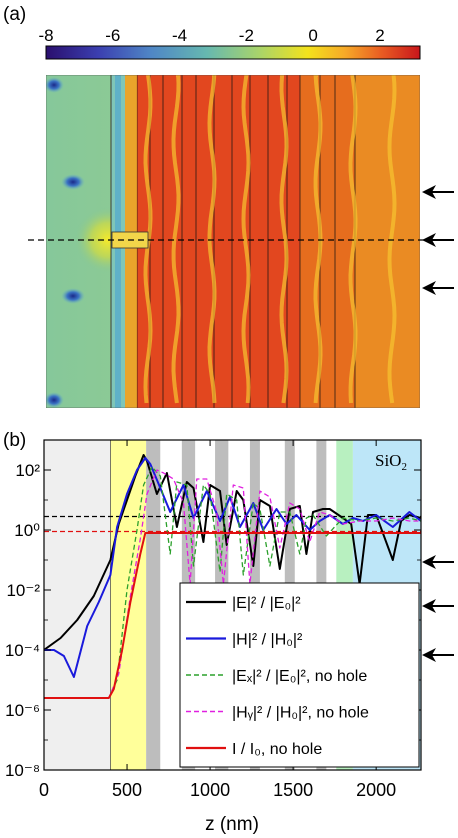  I want to click on colorbar-tick-label: -4, so click(179, 35).